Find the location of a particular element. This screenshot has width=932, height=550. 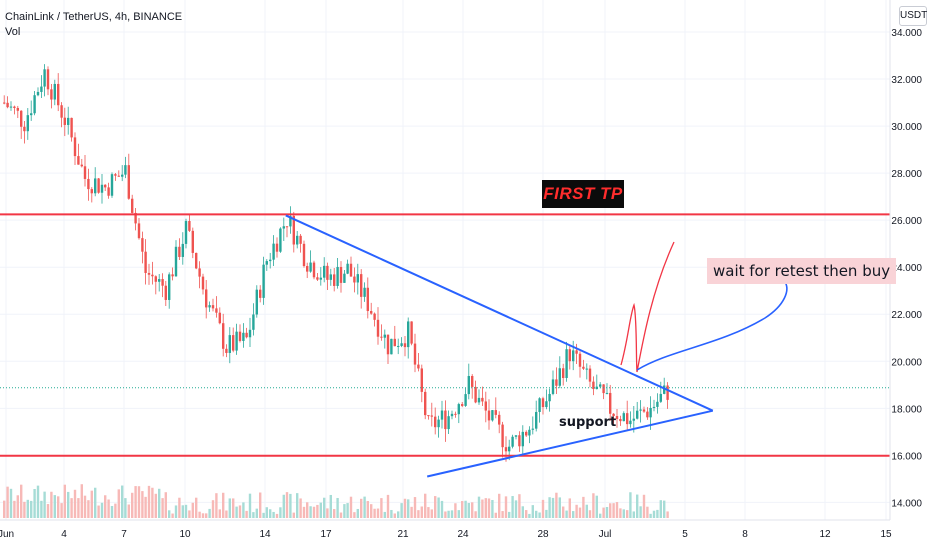

price-tick-label: 30.000 is located at coordinates (906, 127).